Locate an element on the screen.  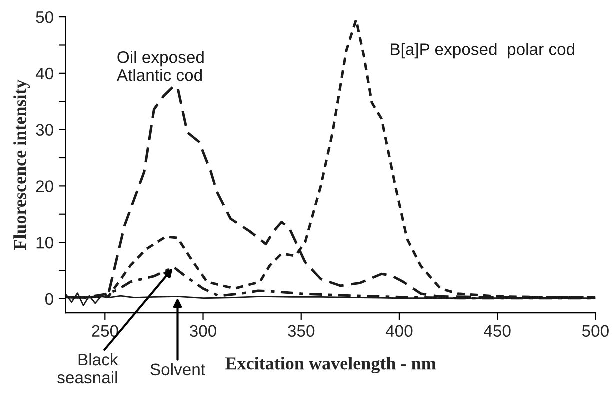
x-tick-label: 350 is located at coordinates (301, 331).